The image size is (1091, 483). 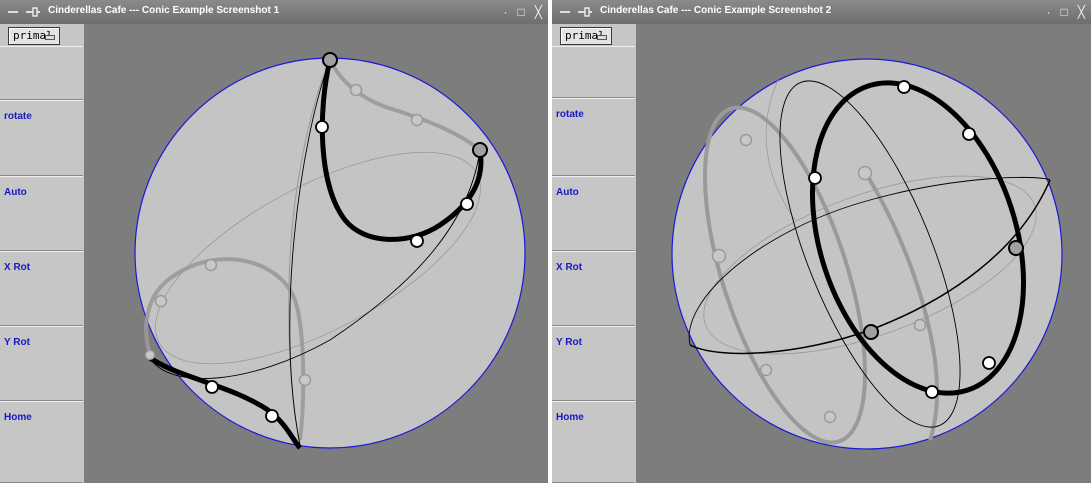 I want to click on front-conic-ellipse, so click(x=918, y=238).